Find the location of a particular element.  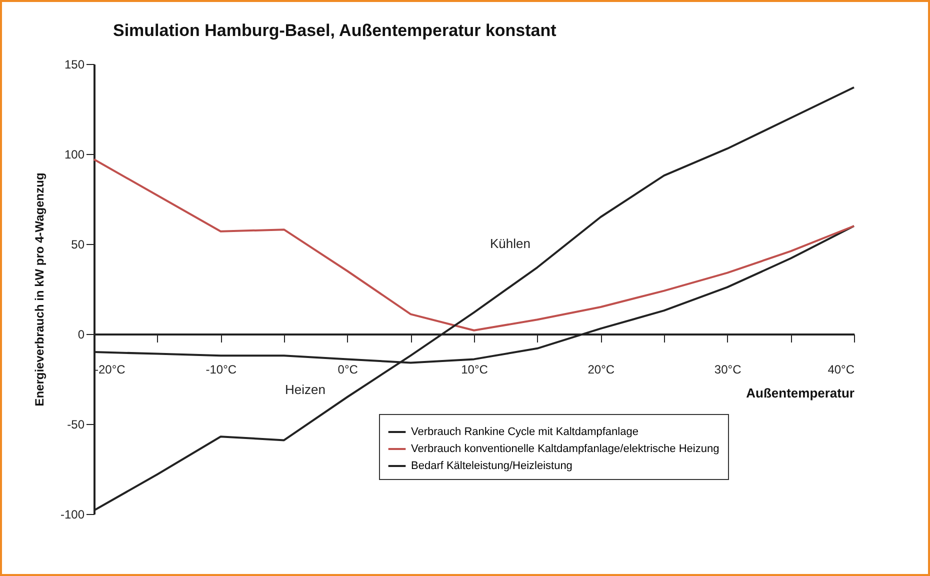

y-tick-label: 150 is located at coordinates (74, 65).